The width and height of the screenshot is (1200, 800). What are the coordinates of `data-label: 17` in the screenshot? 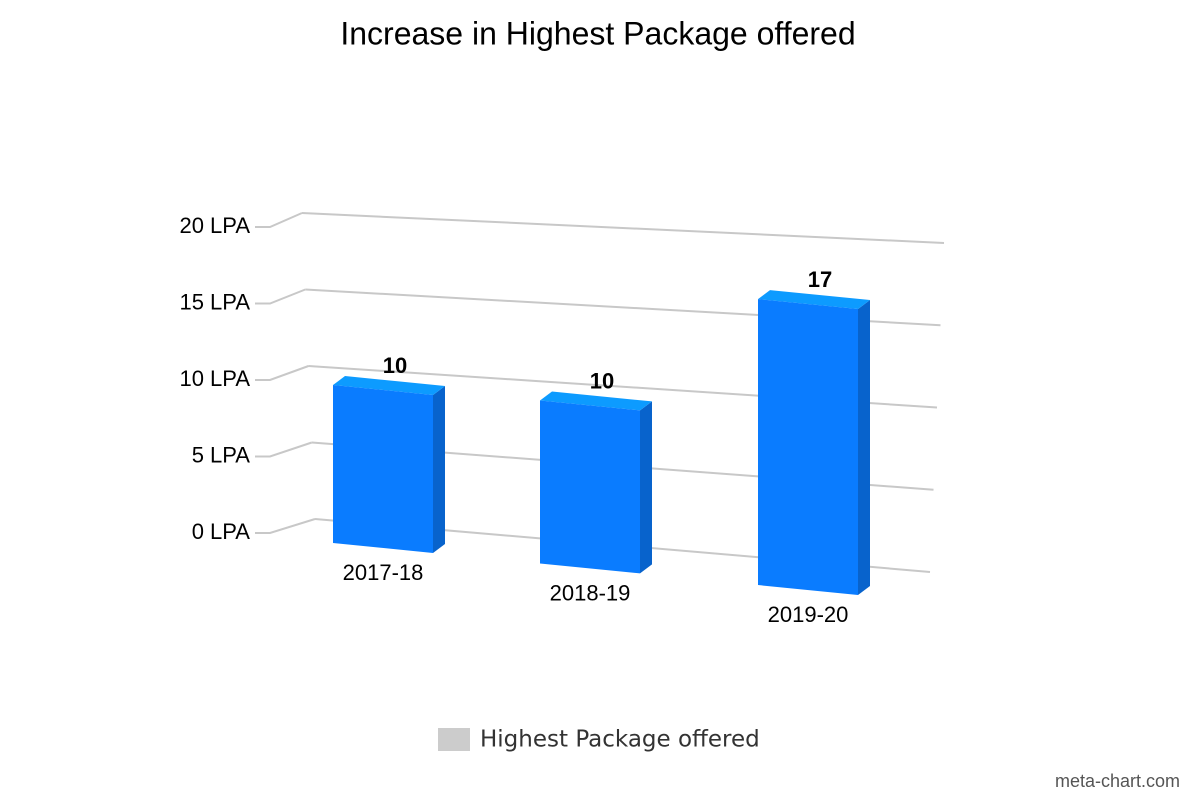 It's located at (820, 279).